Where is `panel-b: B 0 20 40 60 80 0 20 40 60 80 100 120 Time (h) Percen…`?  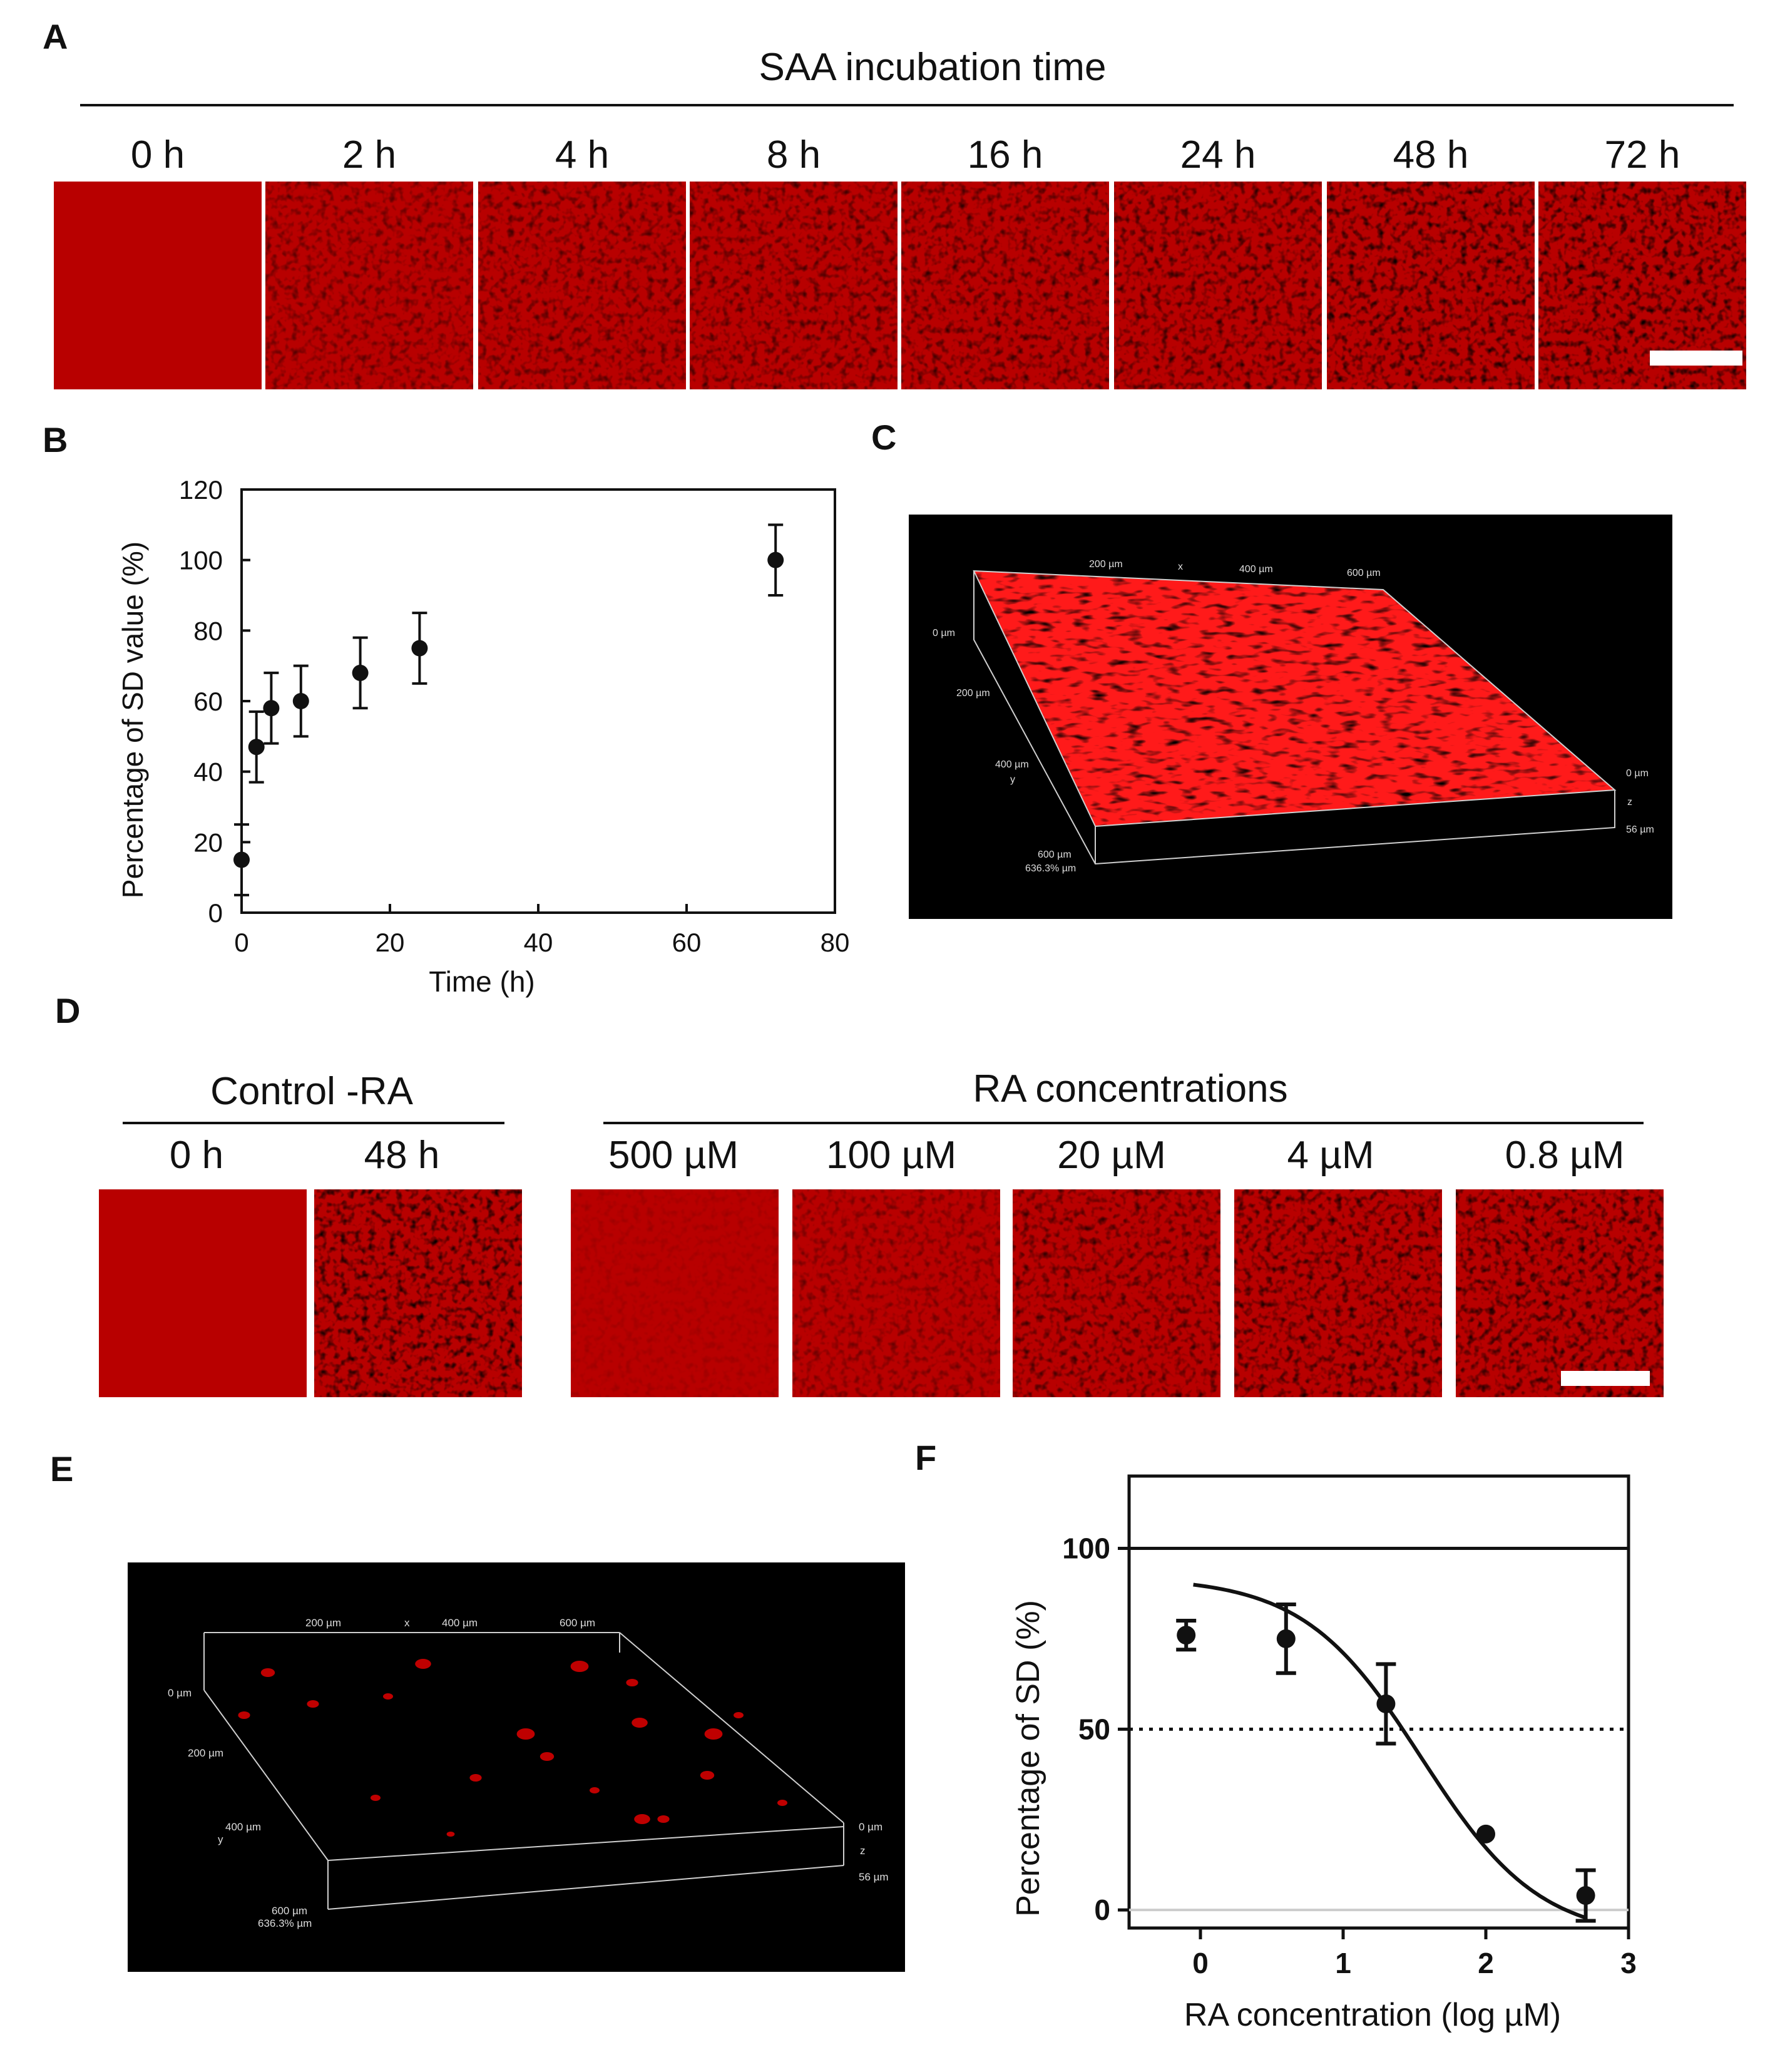 panel-b: B 0 20 40 60 80 0 20 40 60 80 100 120 Time (h) Percen… is located at coordinates (446, 709).